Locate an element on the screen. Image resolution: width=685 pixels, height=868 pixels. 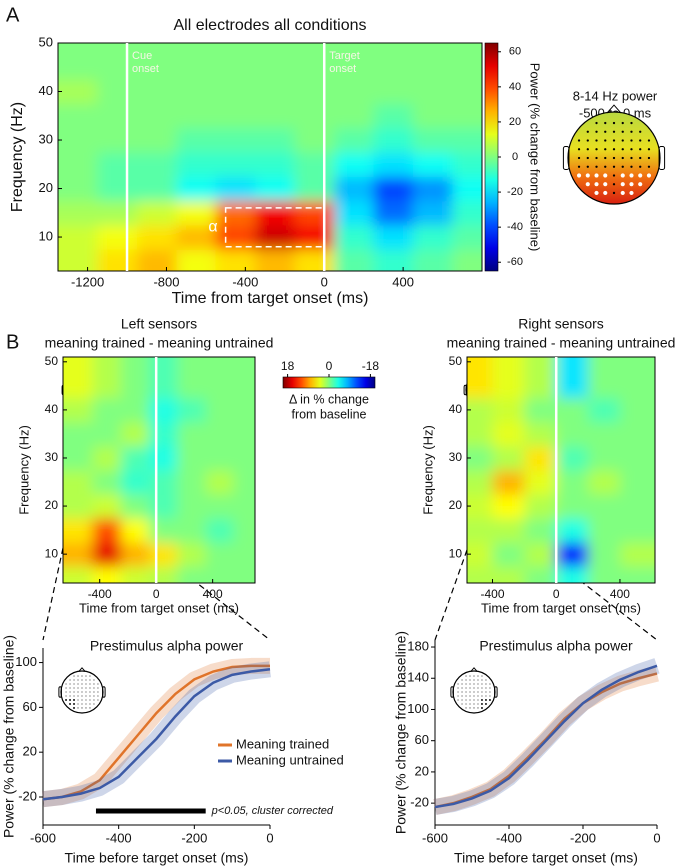
x-tick-label: -800 is located at coordinates (166, 281).